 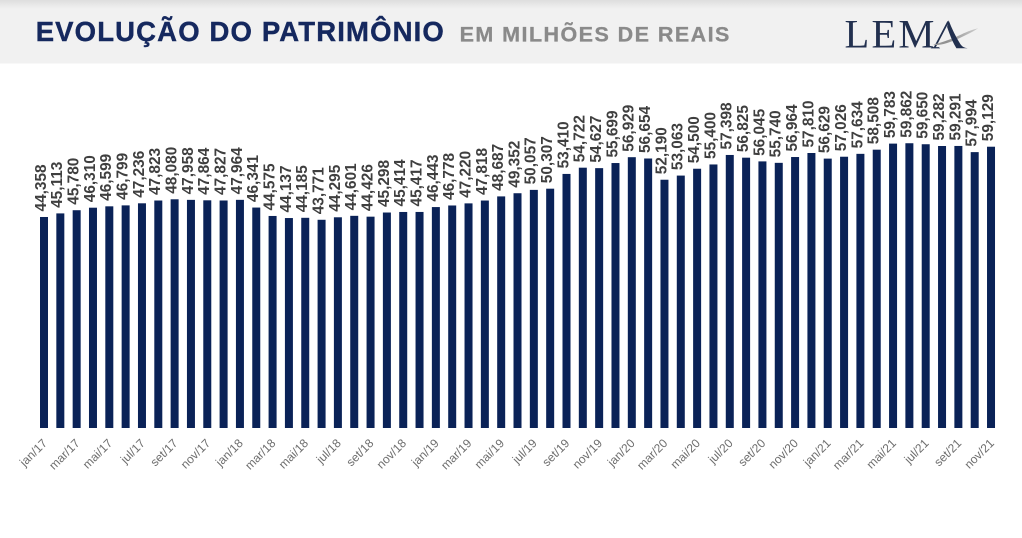 I want to click on svg-text: 55,400, so click(x=710, y=135).